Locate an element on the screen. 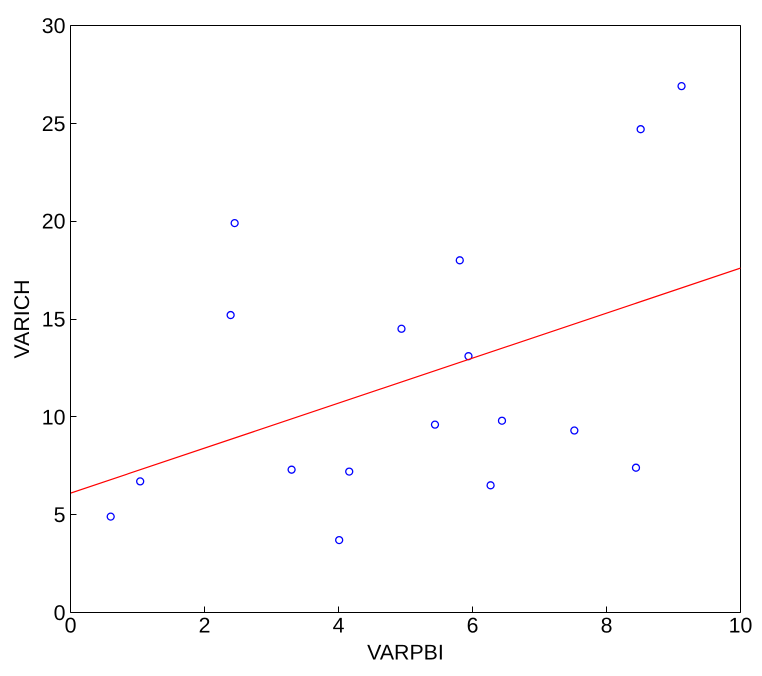 Image resolution: width=762 pixels, height=676 pixels. y-tick-label: 30 is located at coordinates (54, 26).